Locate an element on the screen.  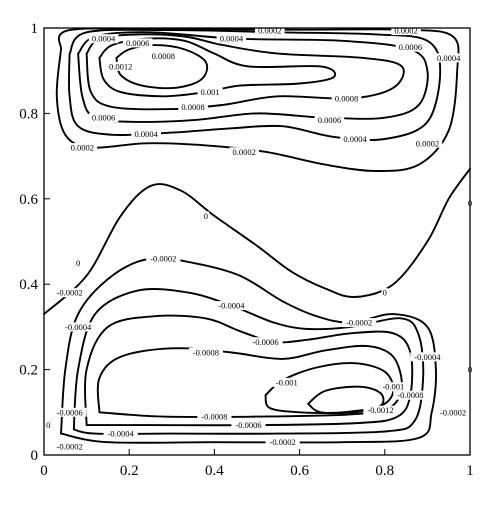
x-tick-label: 0.8 is located at coordinates (384, 471).